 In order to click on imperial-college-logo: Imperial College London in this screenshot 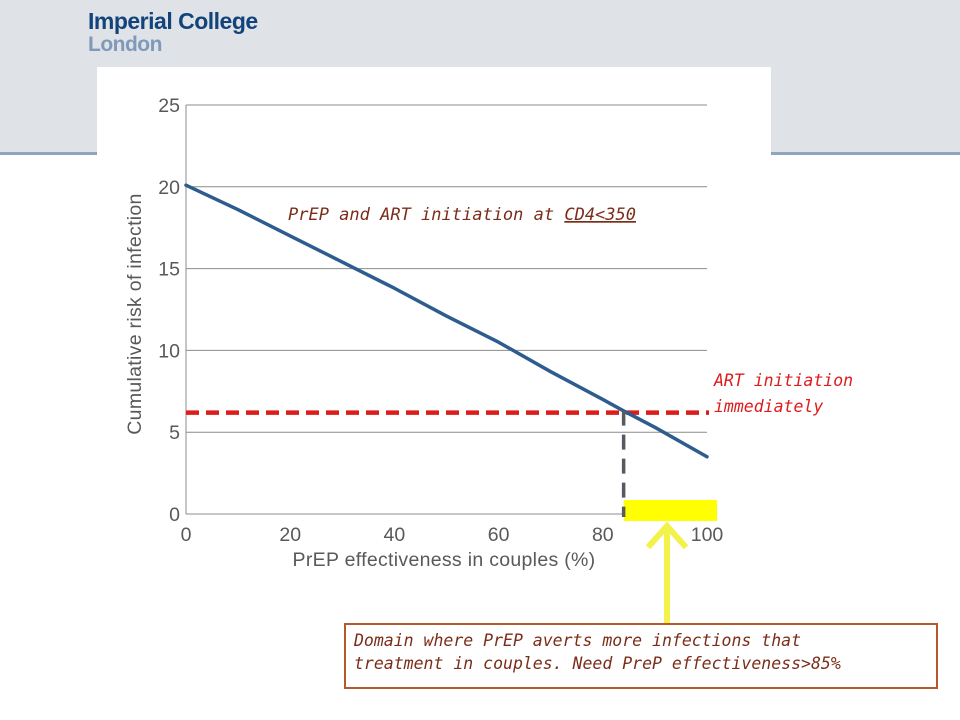, I will do `click(173, 32)`.